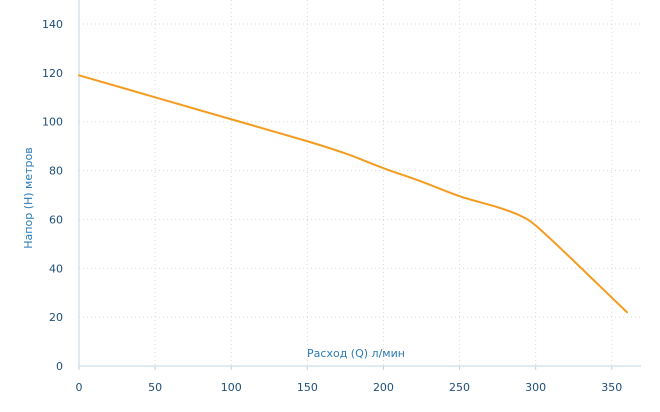 This screenshot has height=412, width=660. I want to click on y-tick-label: 80, so click(56, 171).